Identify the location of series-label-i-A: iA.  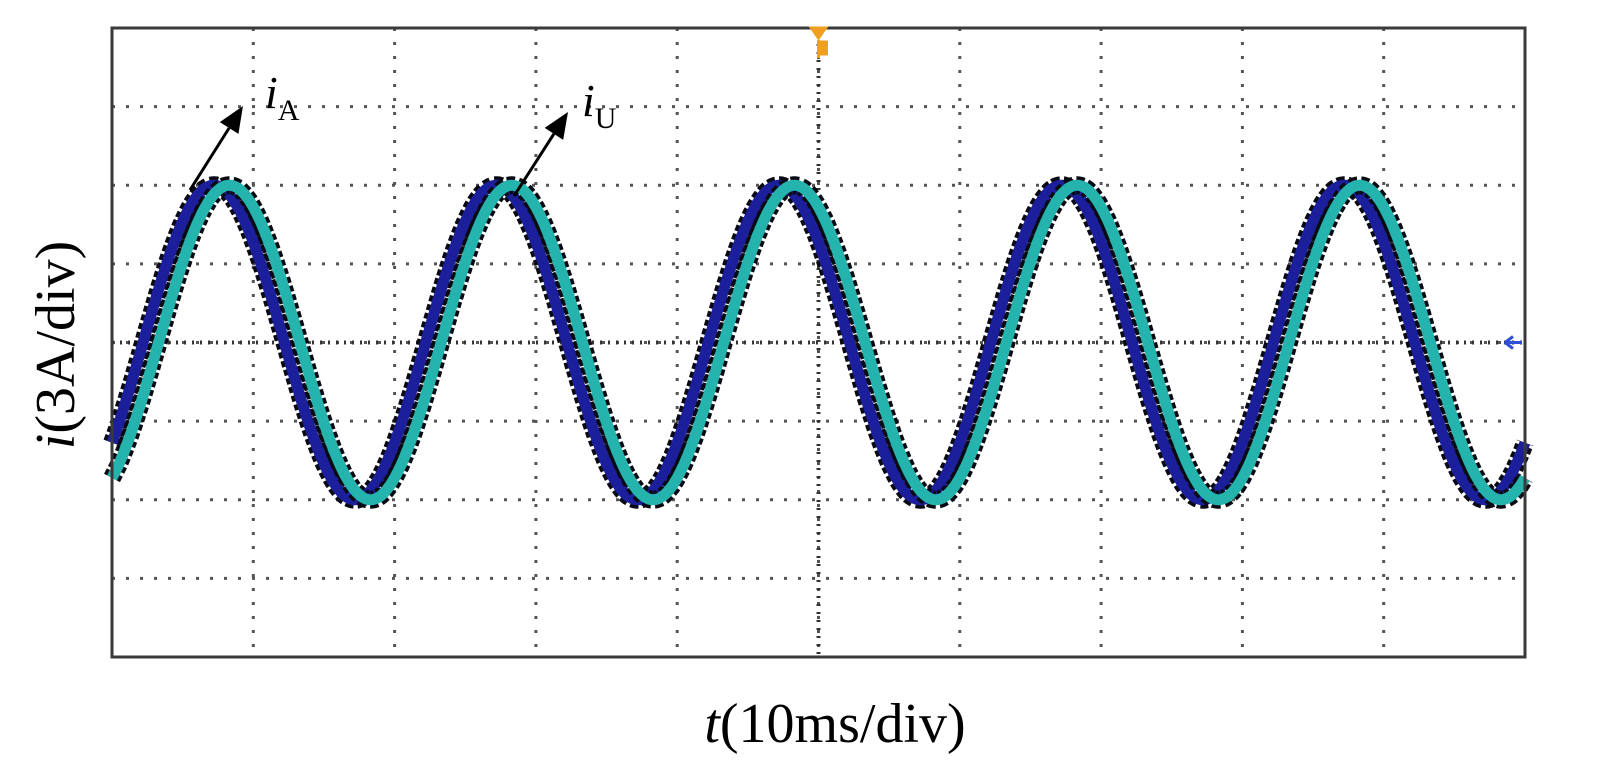
(282, 97).